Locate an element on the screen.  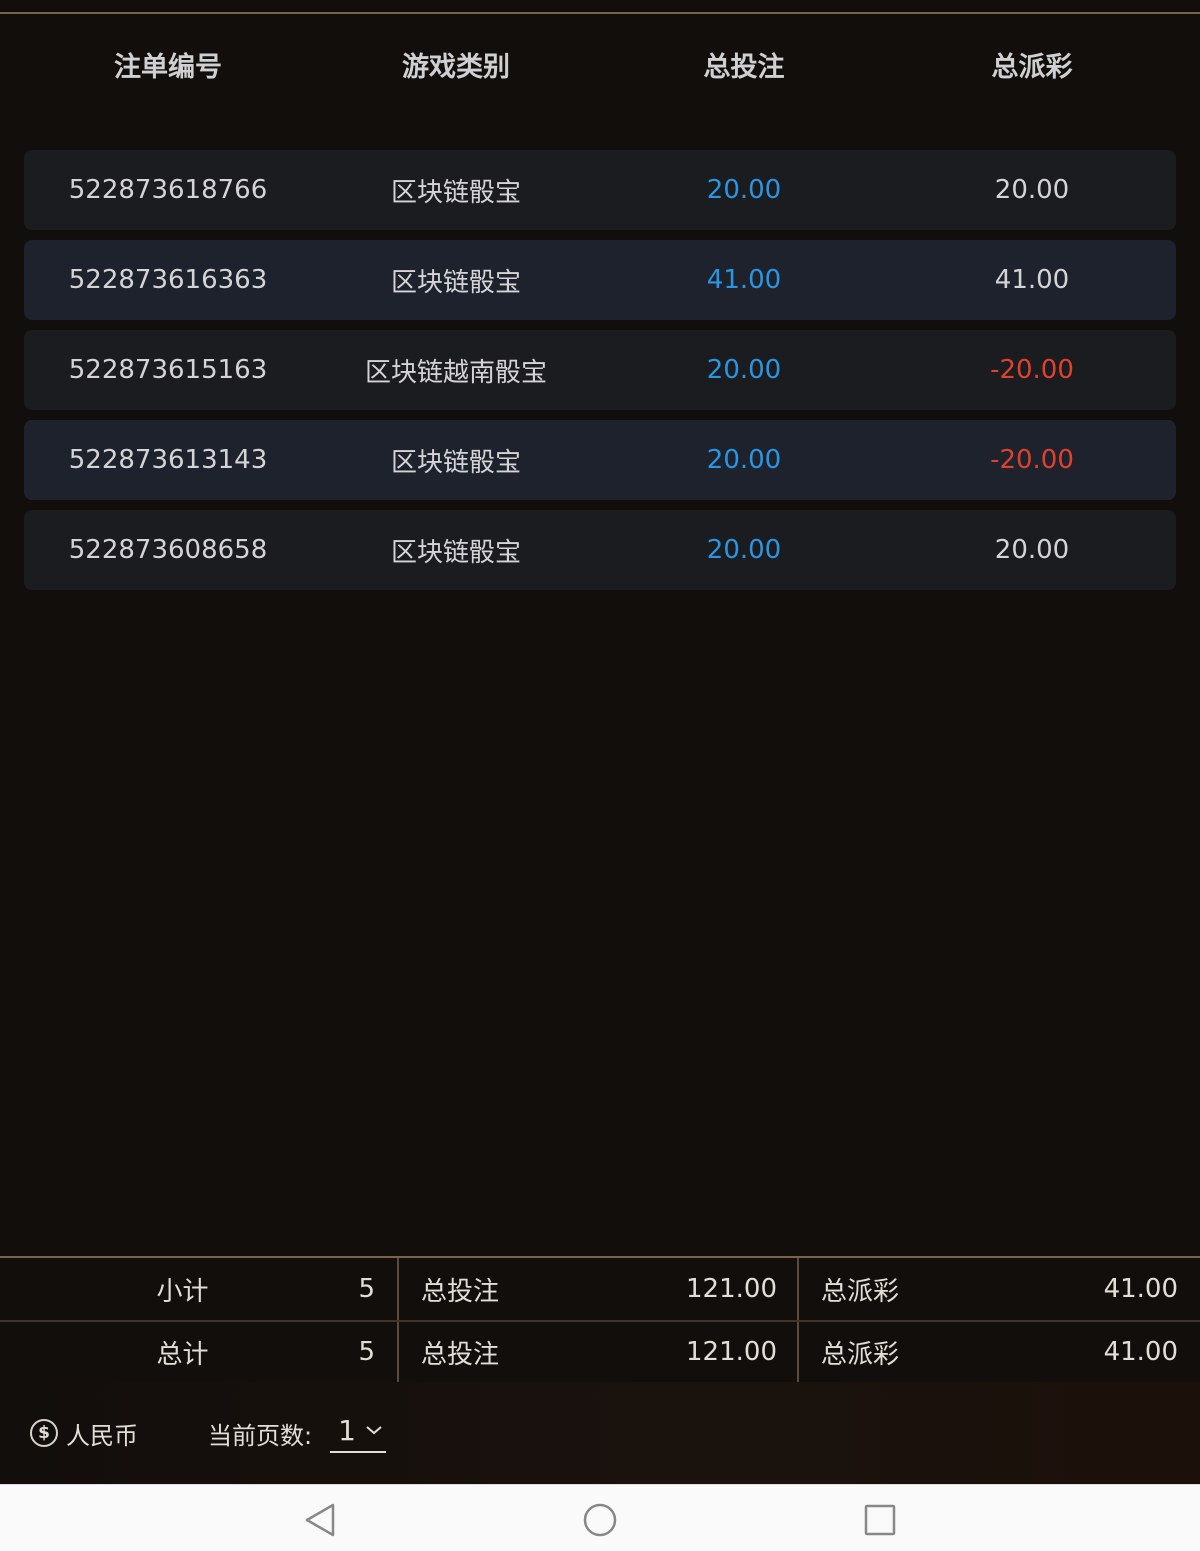
total-payout-label: 总派彩 is located at coordinates (860, 1354).